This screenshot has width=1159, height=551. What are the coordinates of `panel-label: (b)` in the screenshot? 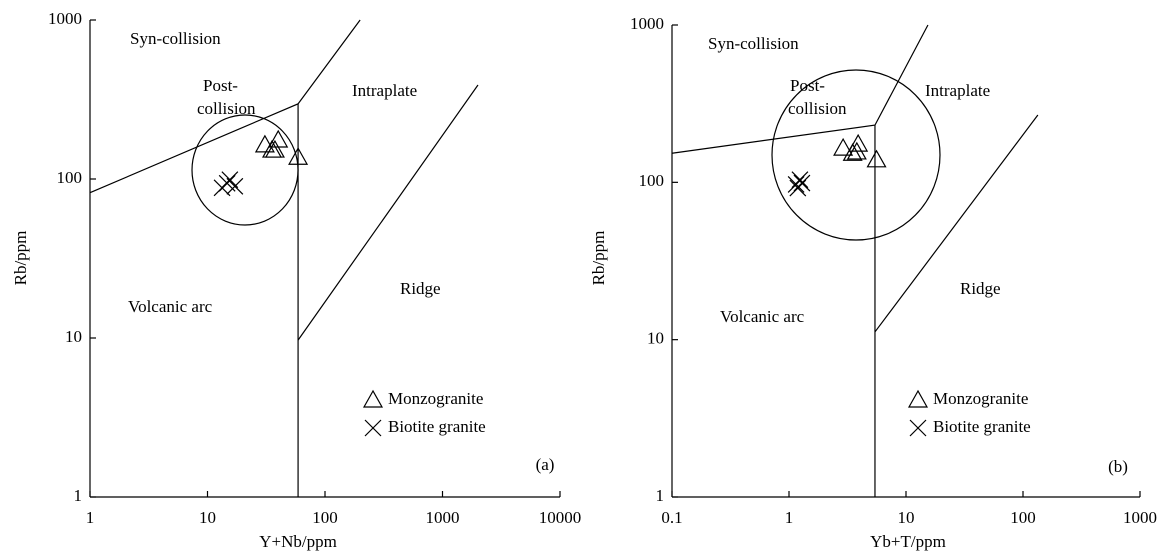 It's located at (1118, 466).